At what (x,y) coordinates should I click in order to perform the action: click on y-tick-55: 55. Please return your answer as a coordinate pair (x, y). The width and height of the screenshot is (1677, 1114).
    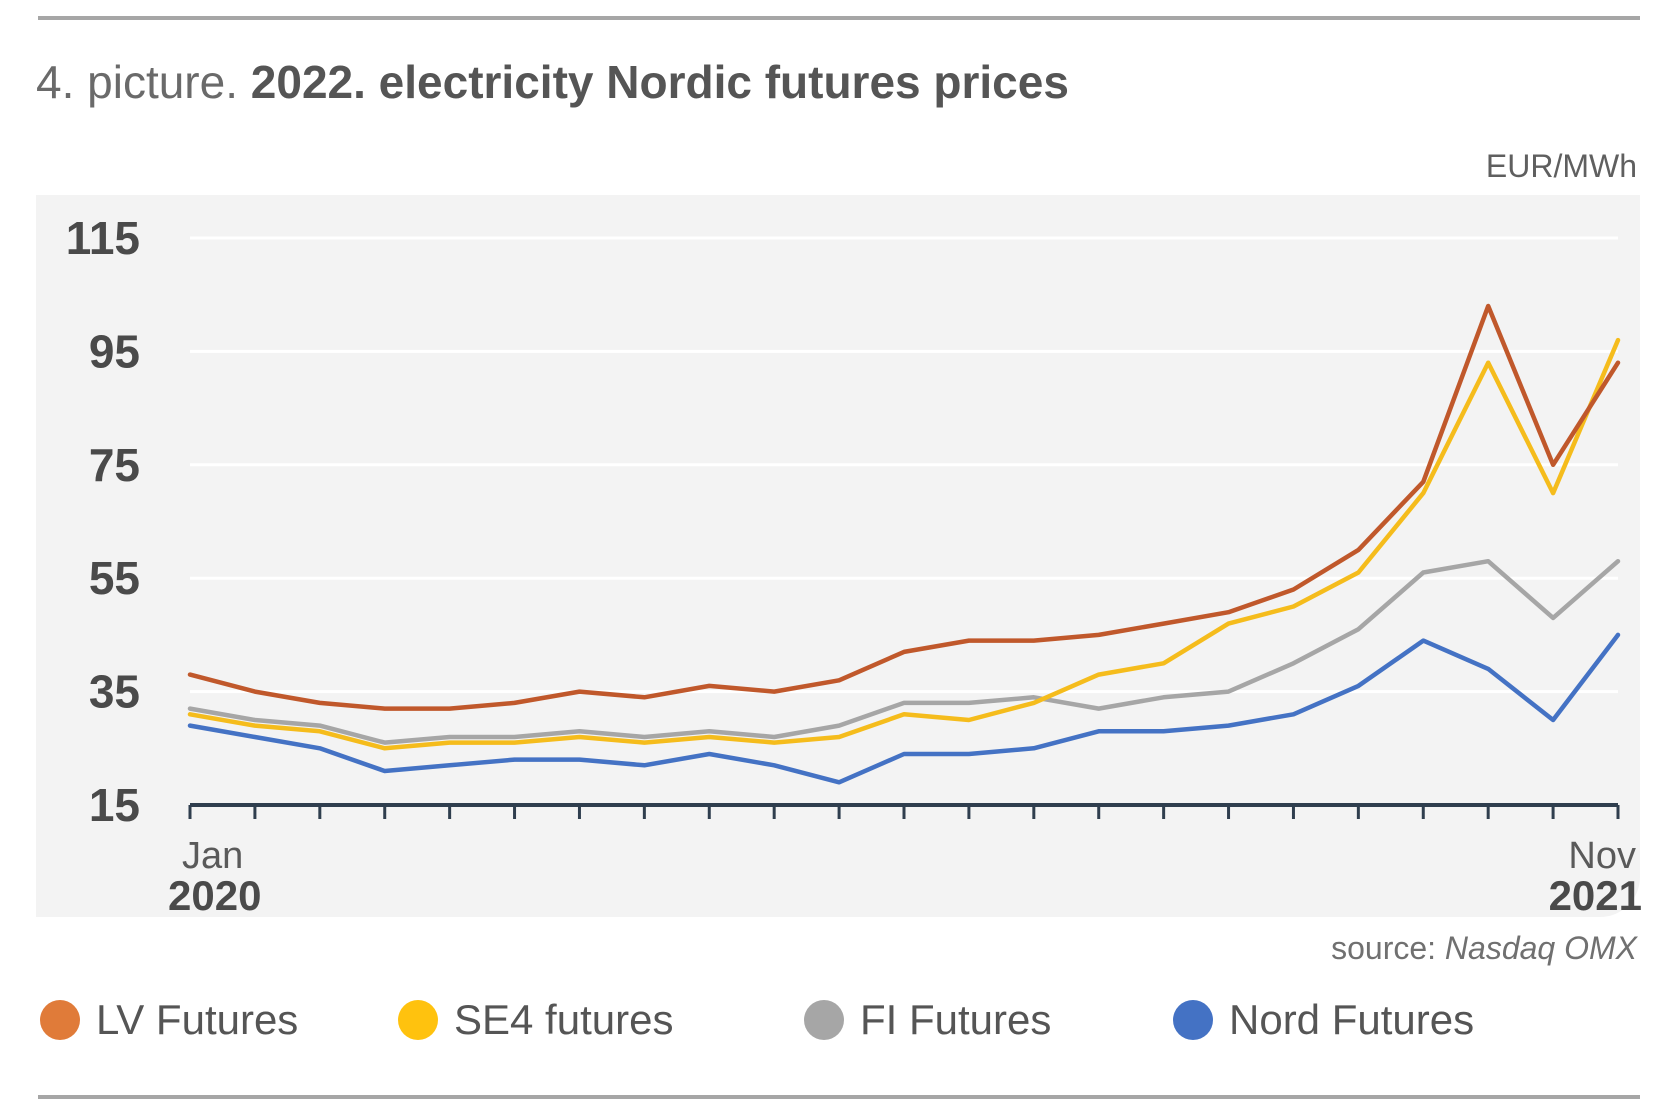
    Looking at the image, I should click on (114, 578).